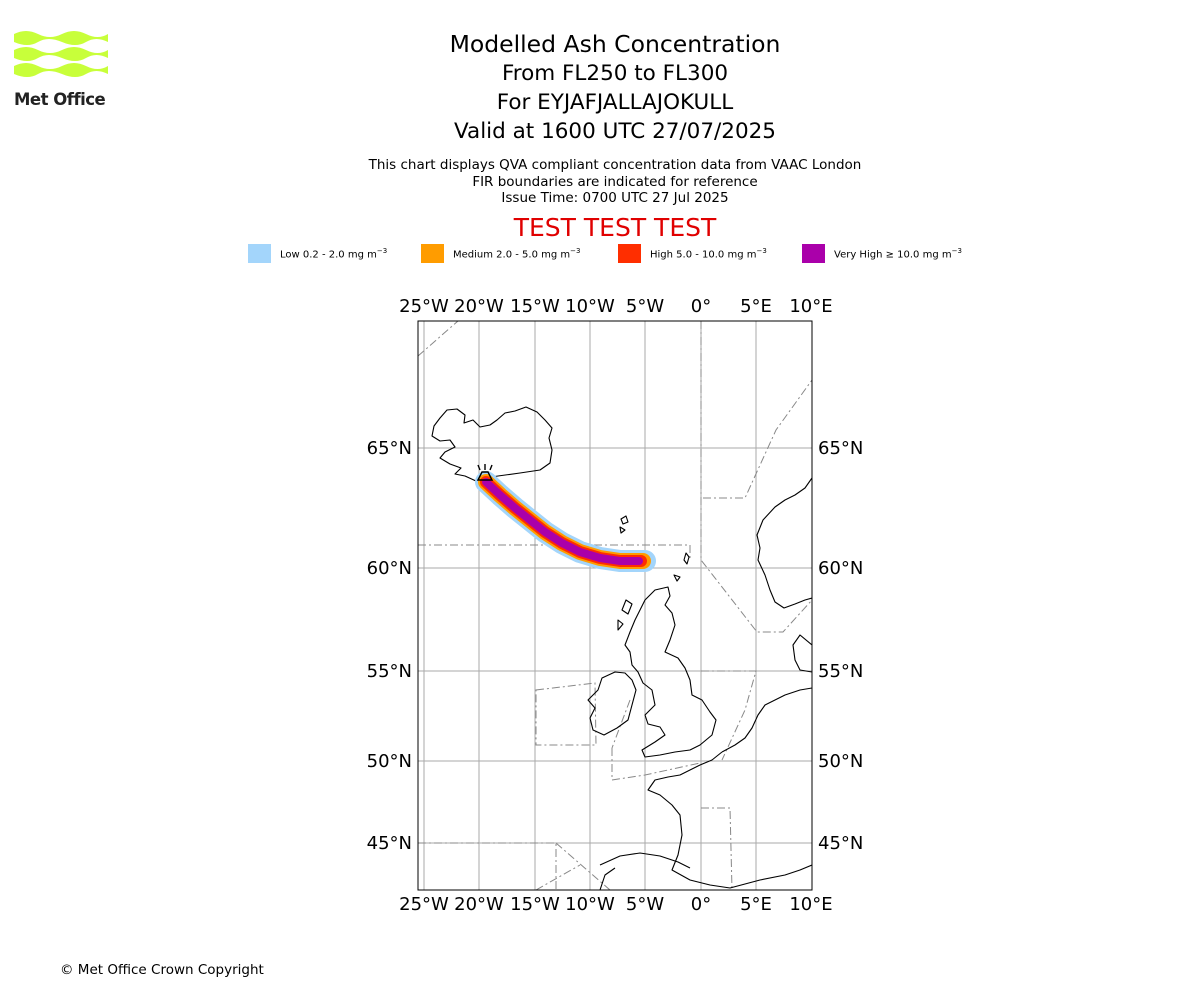 This screenshot has width=1200, height=1000. Describe the element at coordinates (703, 255) in the screenshot. I see `legend-label-high: High 5.0 - 10.0 mg m` at that location.